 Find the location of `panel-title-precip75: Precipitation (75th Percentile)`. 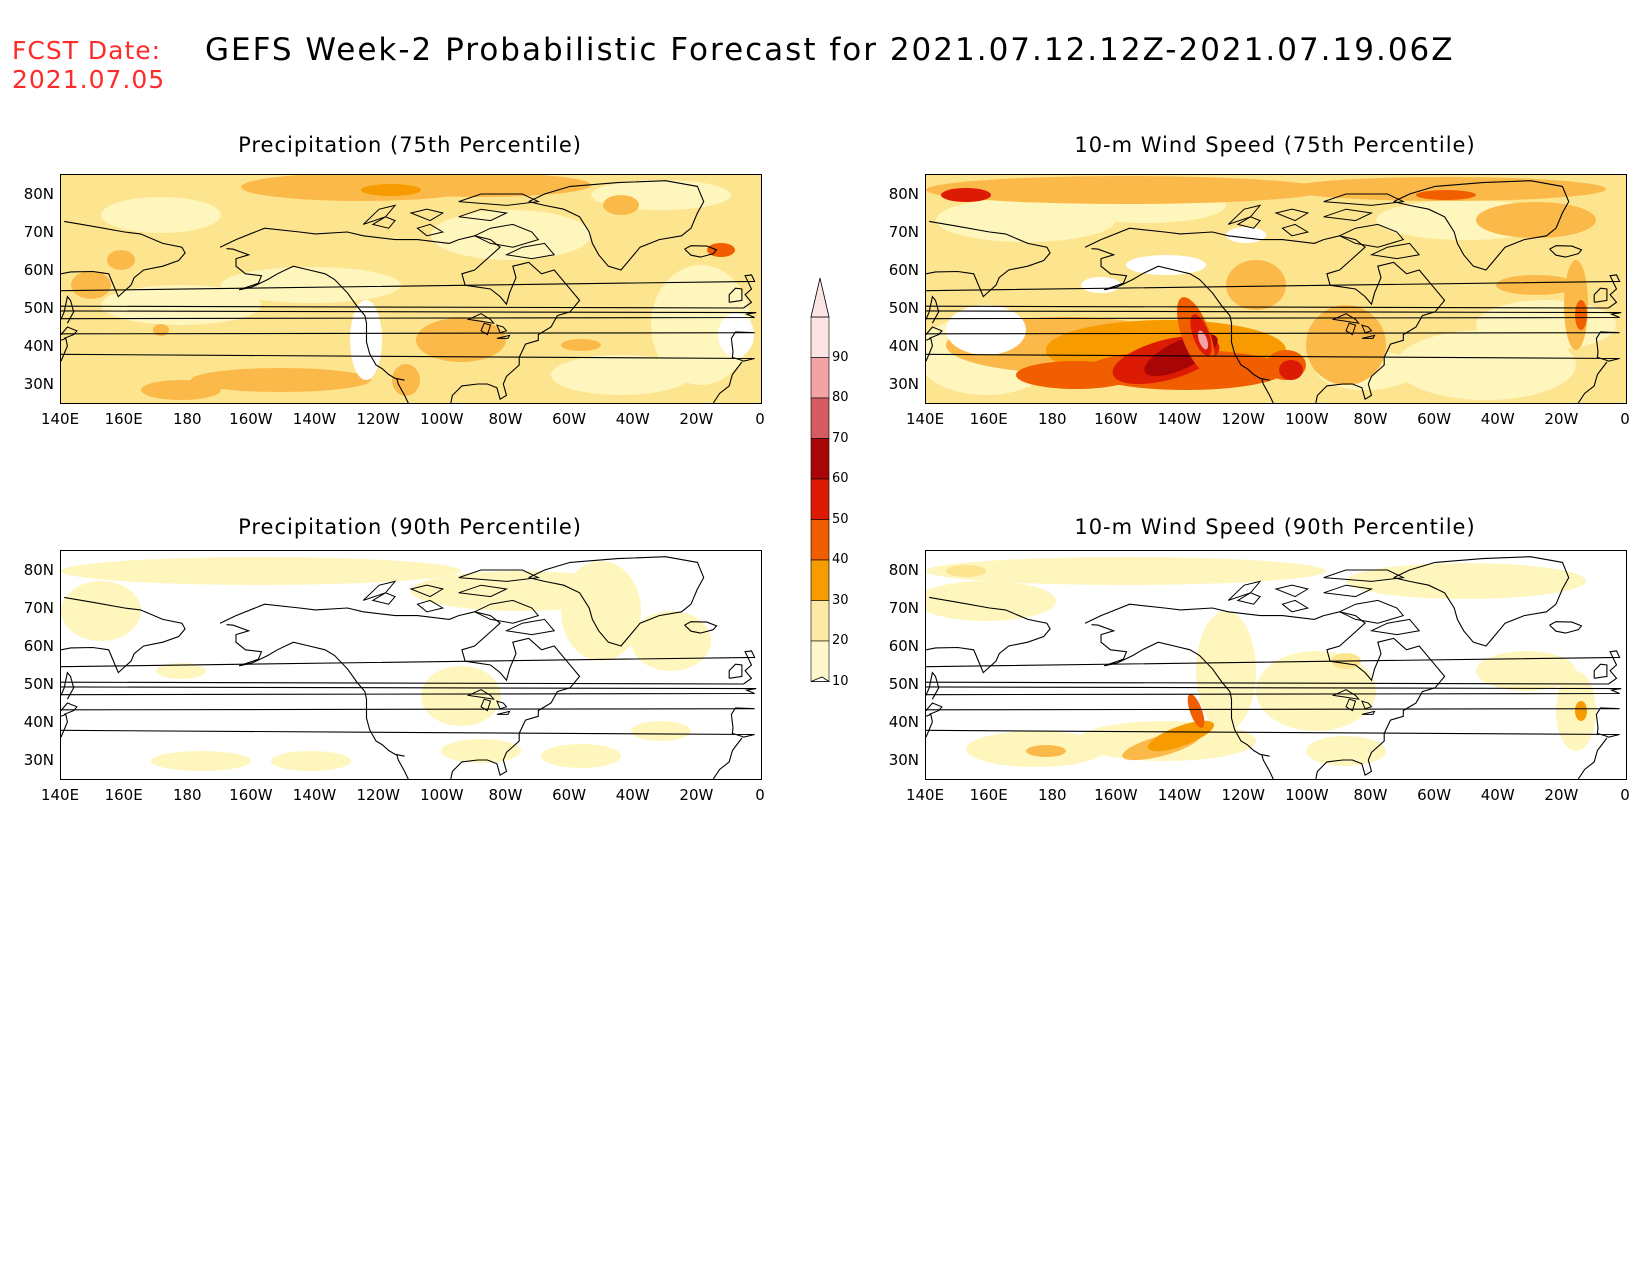

panel-title-precip75: Precipitation (75th Percentile) is located at coordinates (410, 145).